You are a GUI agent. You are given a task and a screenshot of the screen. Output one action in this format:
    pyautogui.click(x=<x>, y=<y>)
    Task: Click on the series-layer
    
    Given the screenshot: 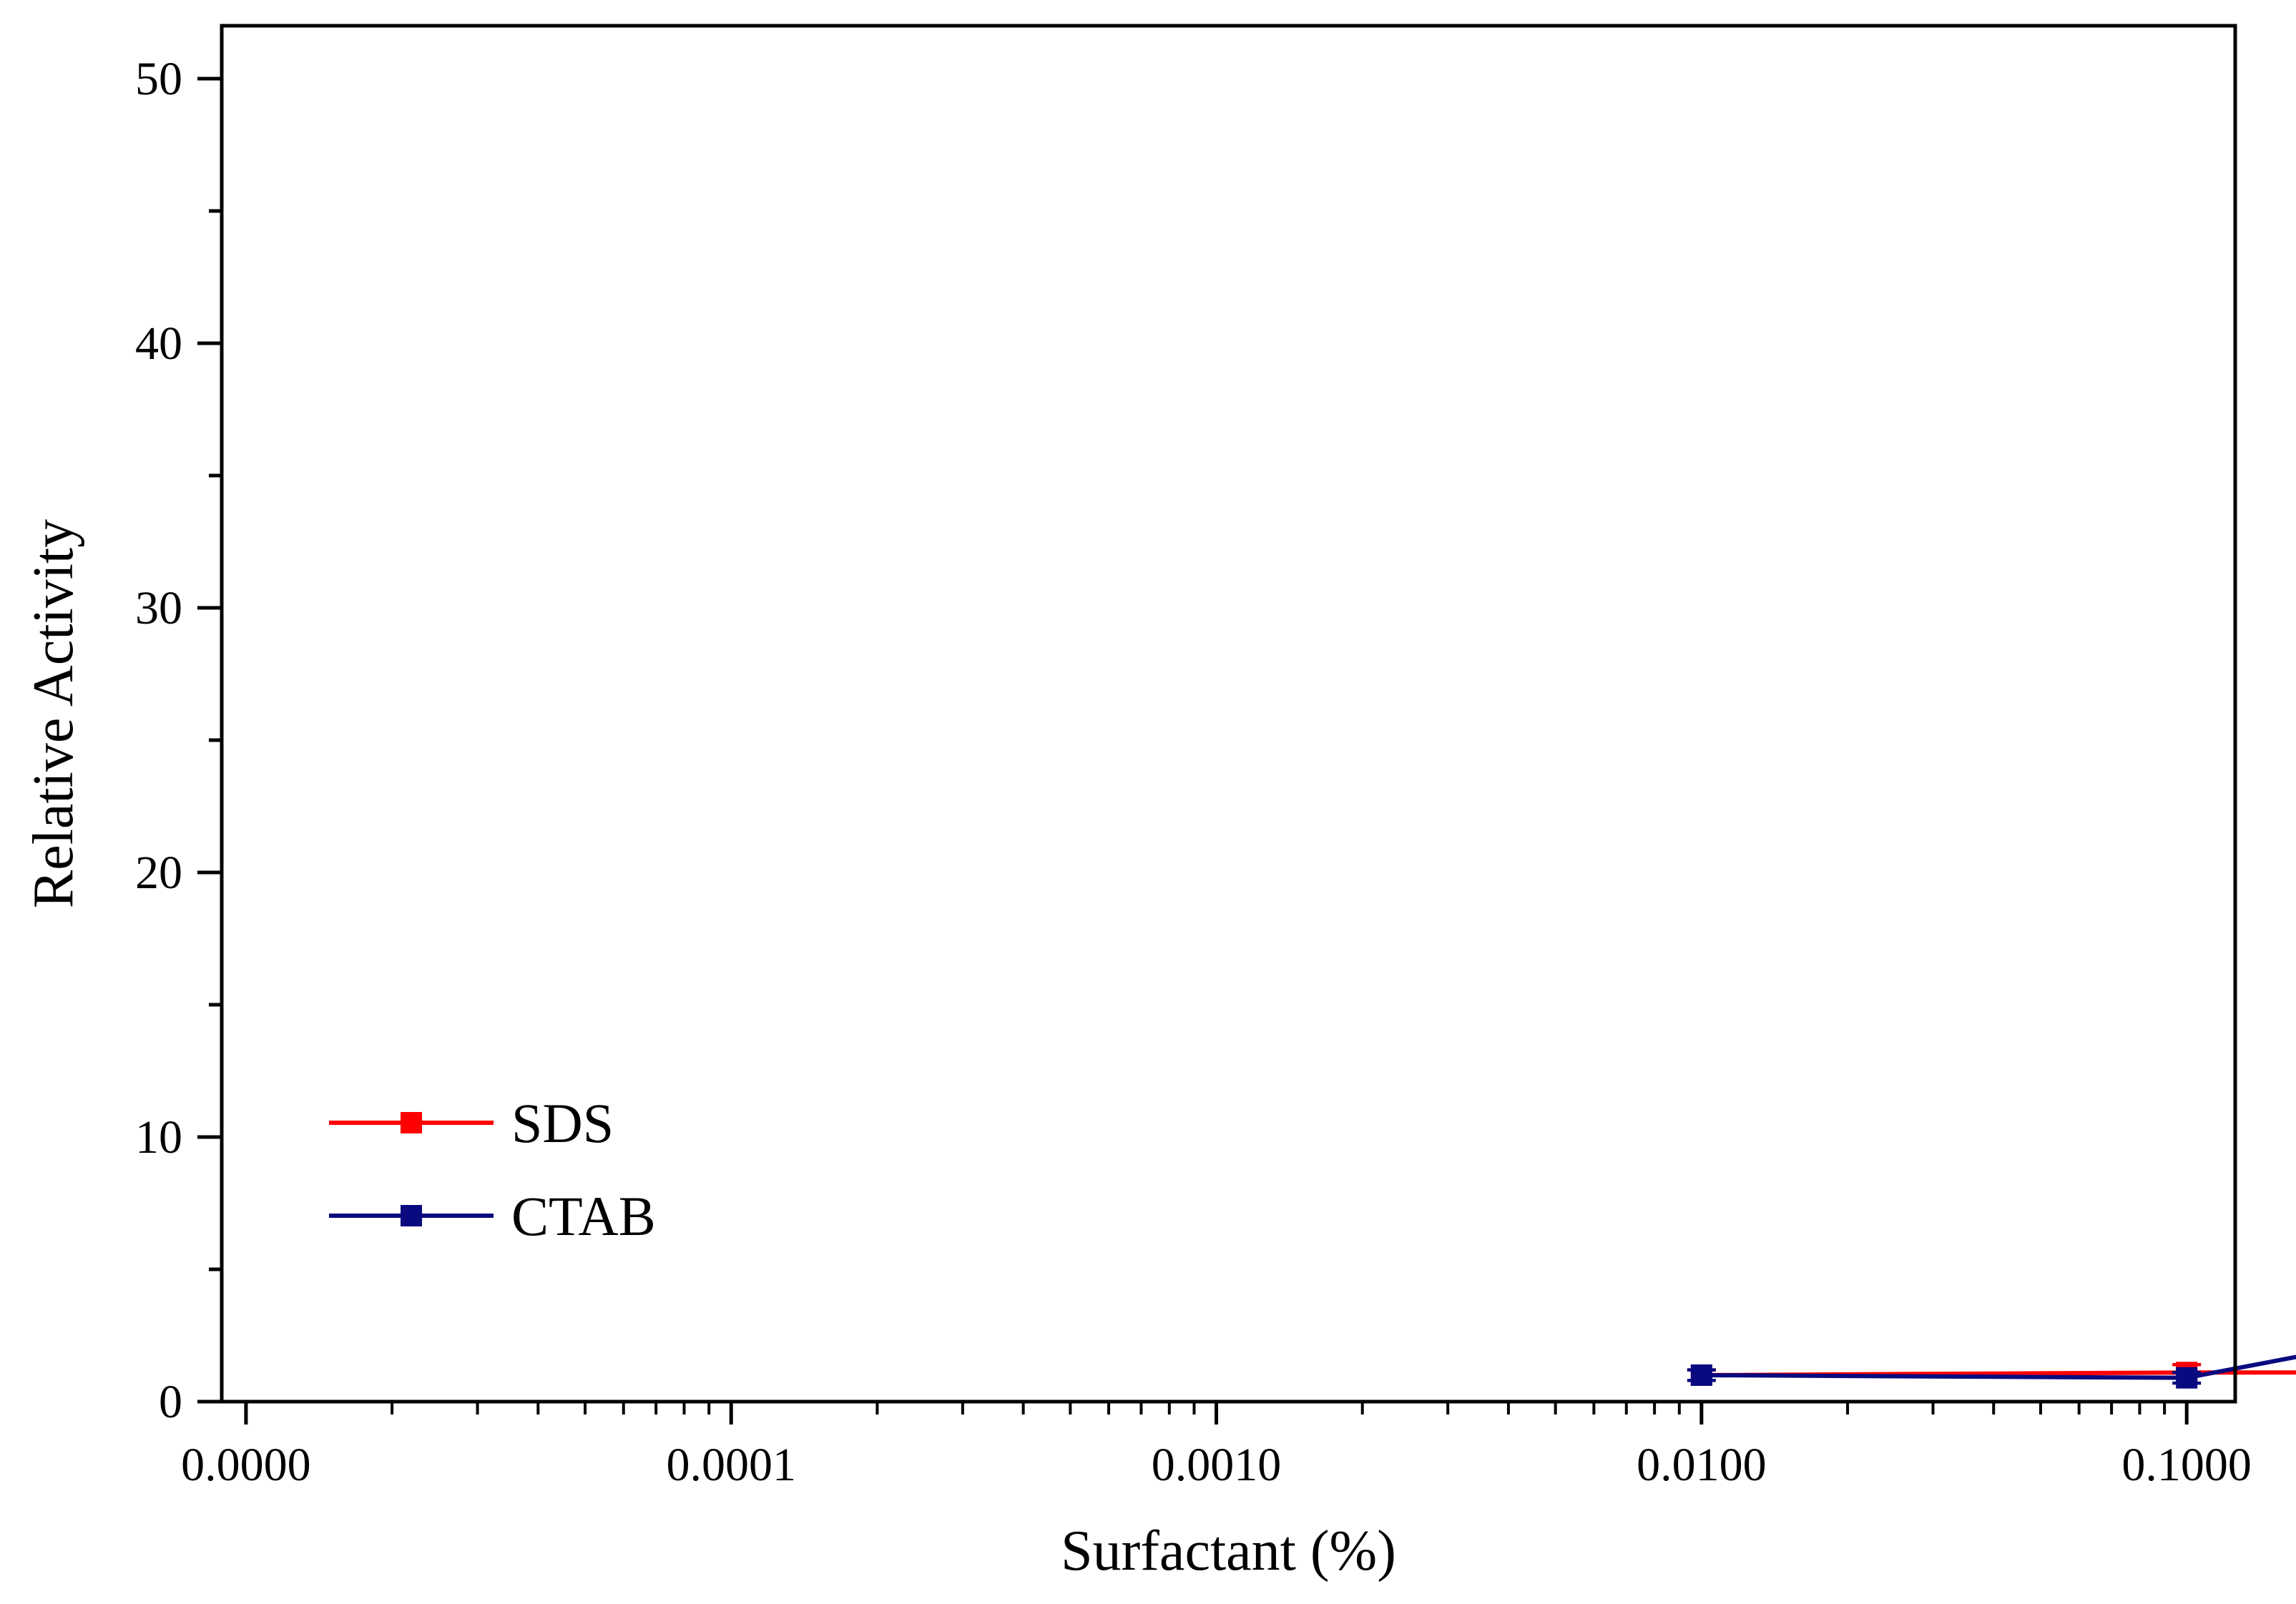 What is the action you would take?
    pyautogui.click(x=1991, y=1372)
    